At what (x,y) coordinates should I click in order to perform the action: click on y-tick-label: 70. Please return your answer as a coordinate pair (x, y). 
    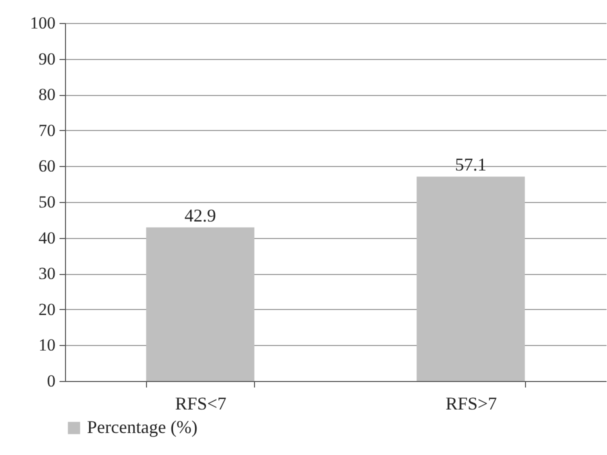
    Looking at the image, I should click on (47, 130).